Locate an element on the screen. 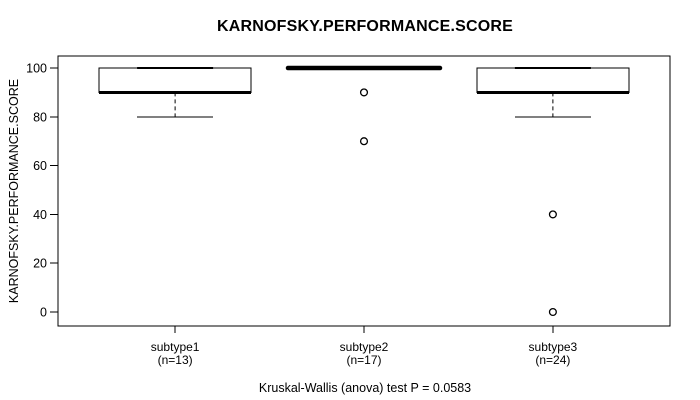 This screenshot has height=400, width=700. y-tick-label: 0 is located at coordinates (43, 313).